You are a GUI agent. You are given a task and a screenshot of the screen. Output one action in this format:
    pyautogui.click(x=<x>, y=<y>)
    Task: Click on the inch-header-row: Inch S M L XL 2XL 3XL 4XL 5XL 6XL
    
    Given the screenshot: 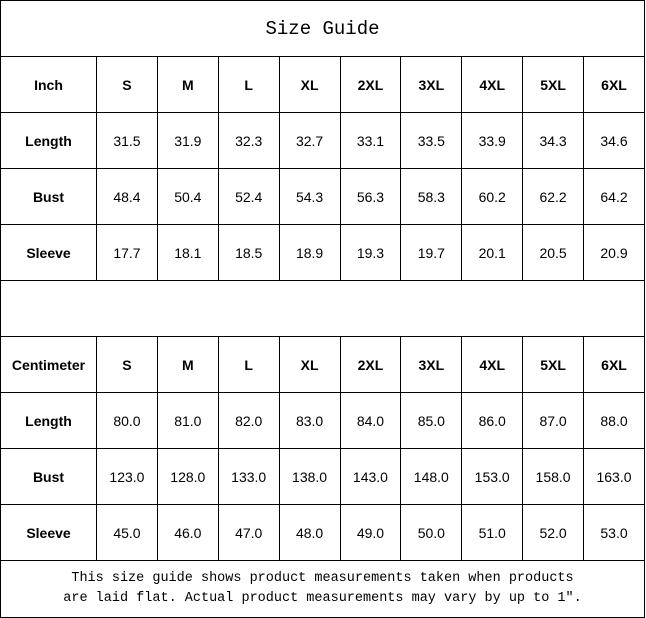 What is the action you would take?
    pyautogui.click(x=322, y=84)
    